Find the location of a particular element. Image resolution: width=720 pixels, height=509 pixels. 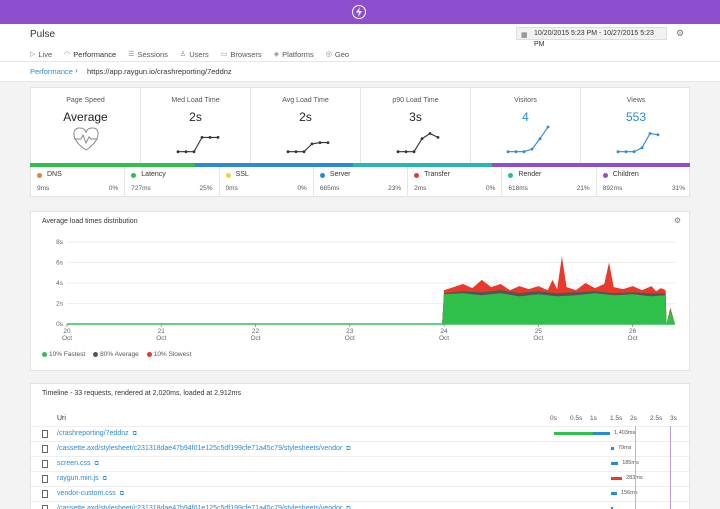

tab-live: ▷ Live is located at coordinates (41, 54).